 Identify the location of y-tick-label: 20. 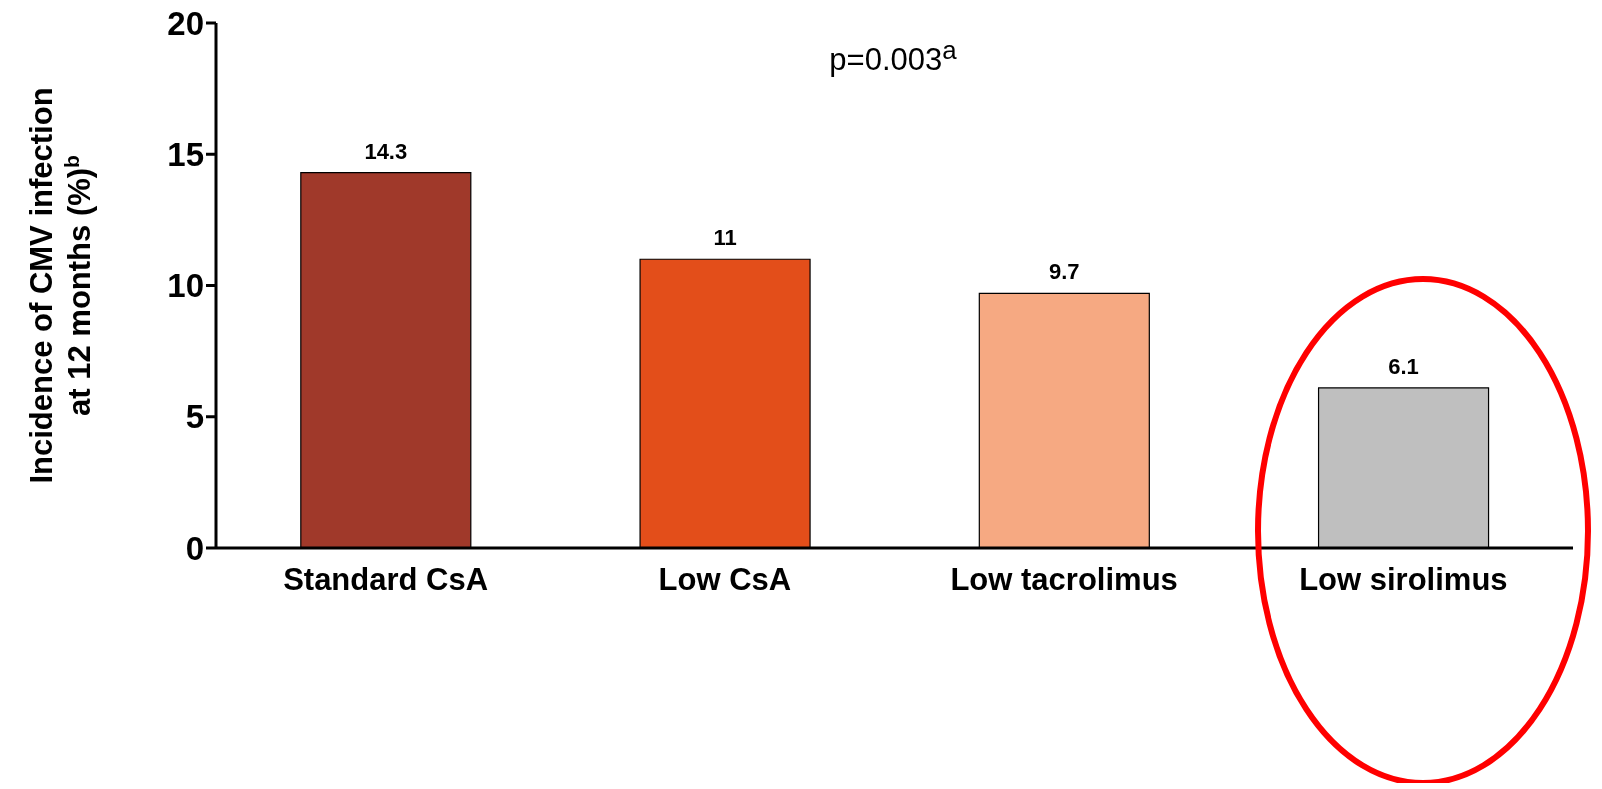
(185, 23).